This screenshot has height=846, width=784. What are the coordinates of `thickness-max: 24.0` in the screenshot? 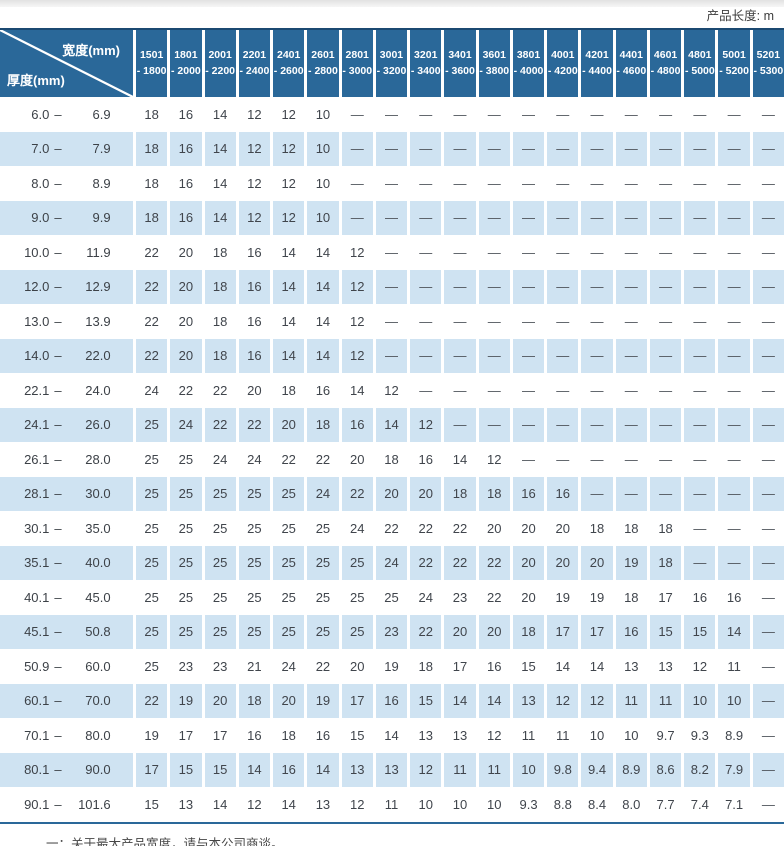 It's located at (98, 390).